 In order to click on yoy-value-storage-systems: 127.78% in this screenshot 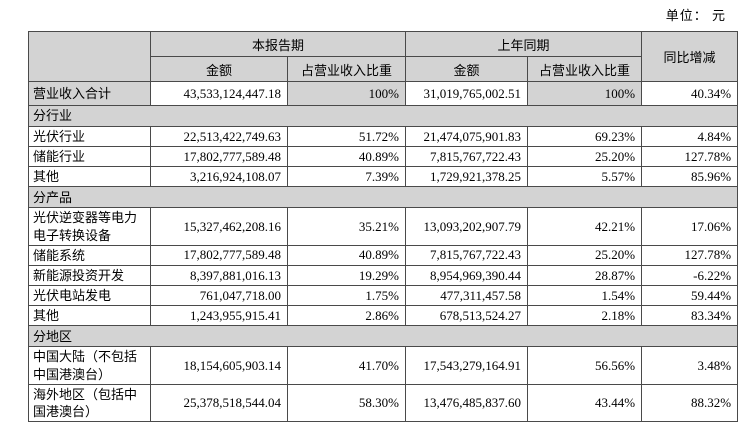, I will do `click(690, 255)`.